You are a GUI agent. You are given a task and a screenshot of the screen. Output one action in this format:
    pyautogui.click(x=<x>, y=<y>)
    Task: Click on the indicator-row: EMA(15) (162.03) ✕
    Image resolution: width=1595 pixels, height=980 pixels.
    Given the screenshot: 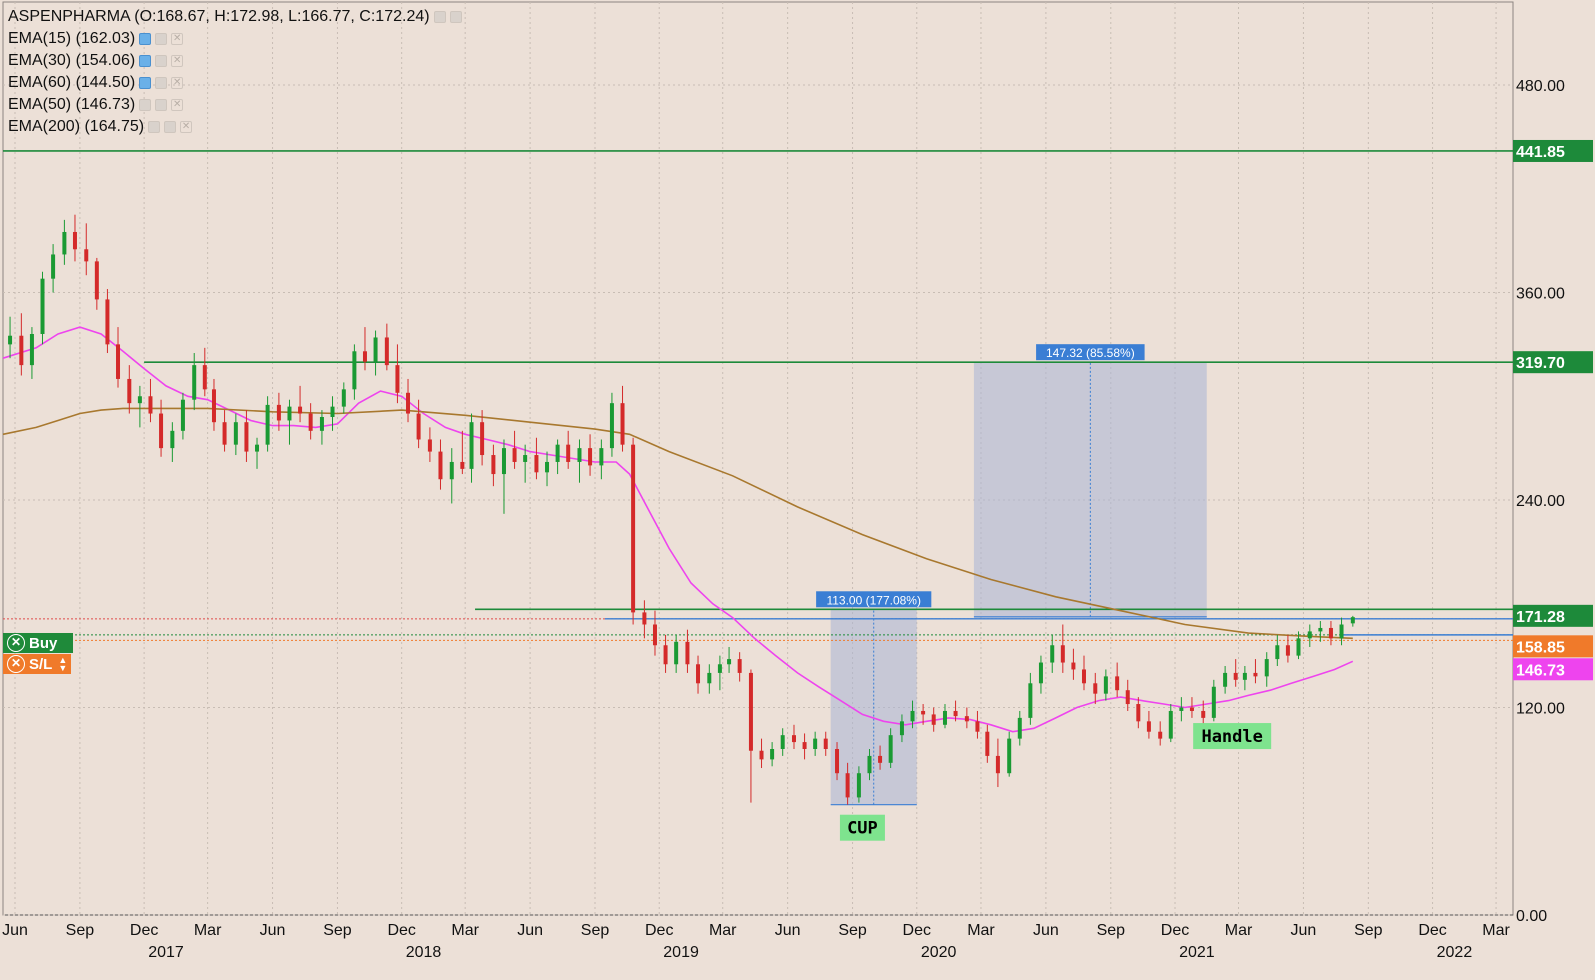 What is the action you would take?
    pyautogui.click(x=235, y=39)
    